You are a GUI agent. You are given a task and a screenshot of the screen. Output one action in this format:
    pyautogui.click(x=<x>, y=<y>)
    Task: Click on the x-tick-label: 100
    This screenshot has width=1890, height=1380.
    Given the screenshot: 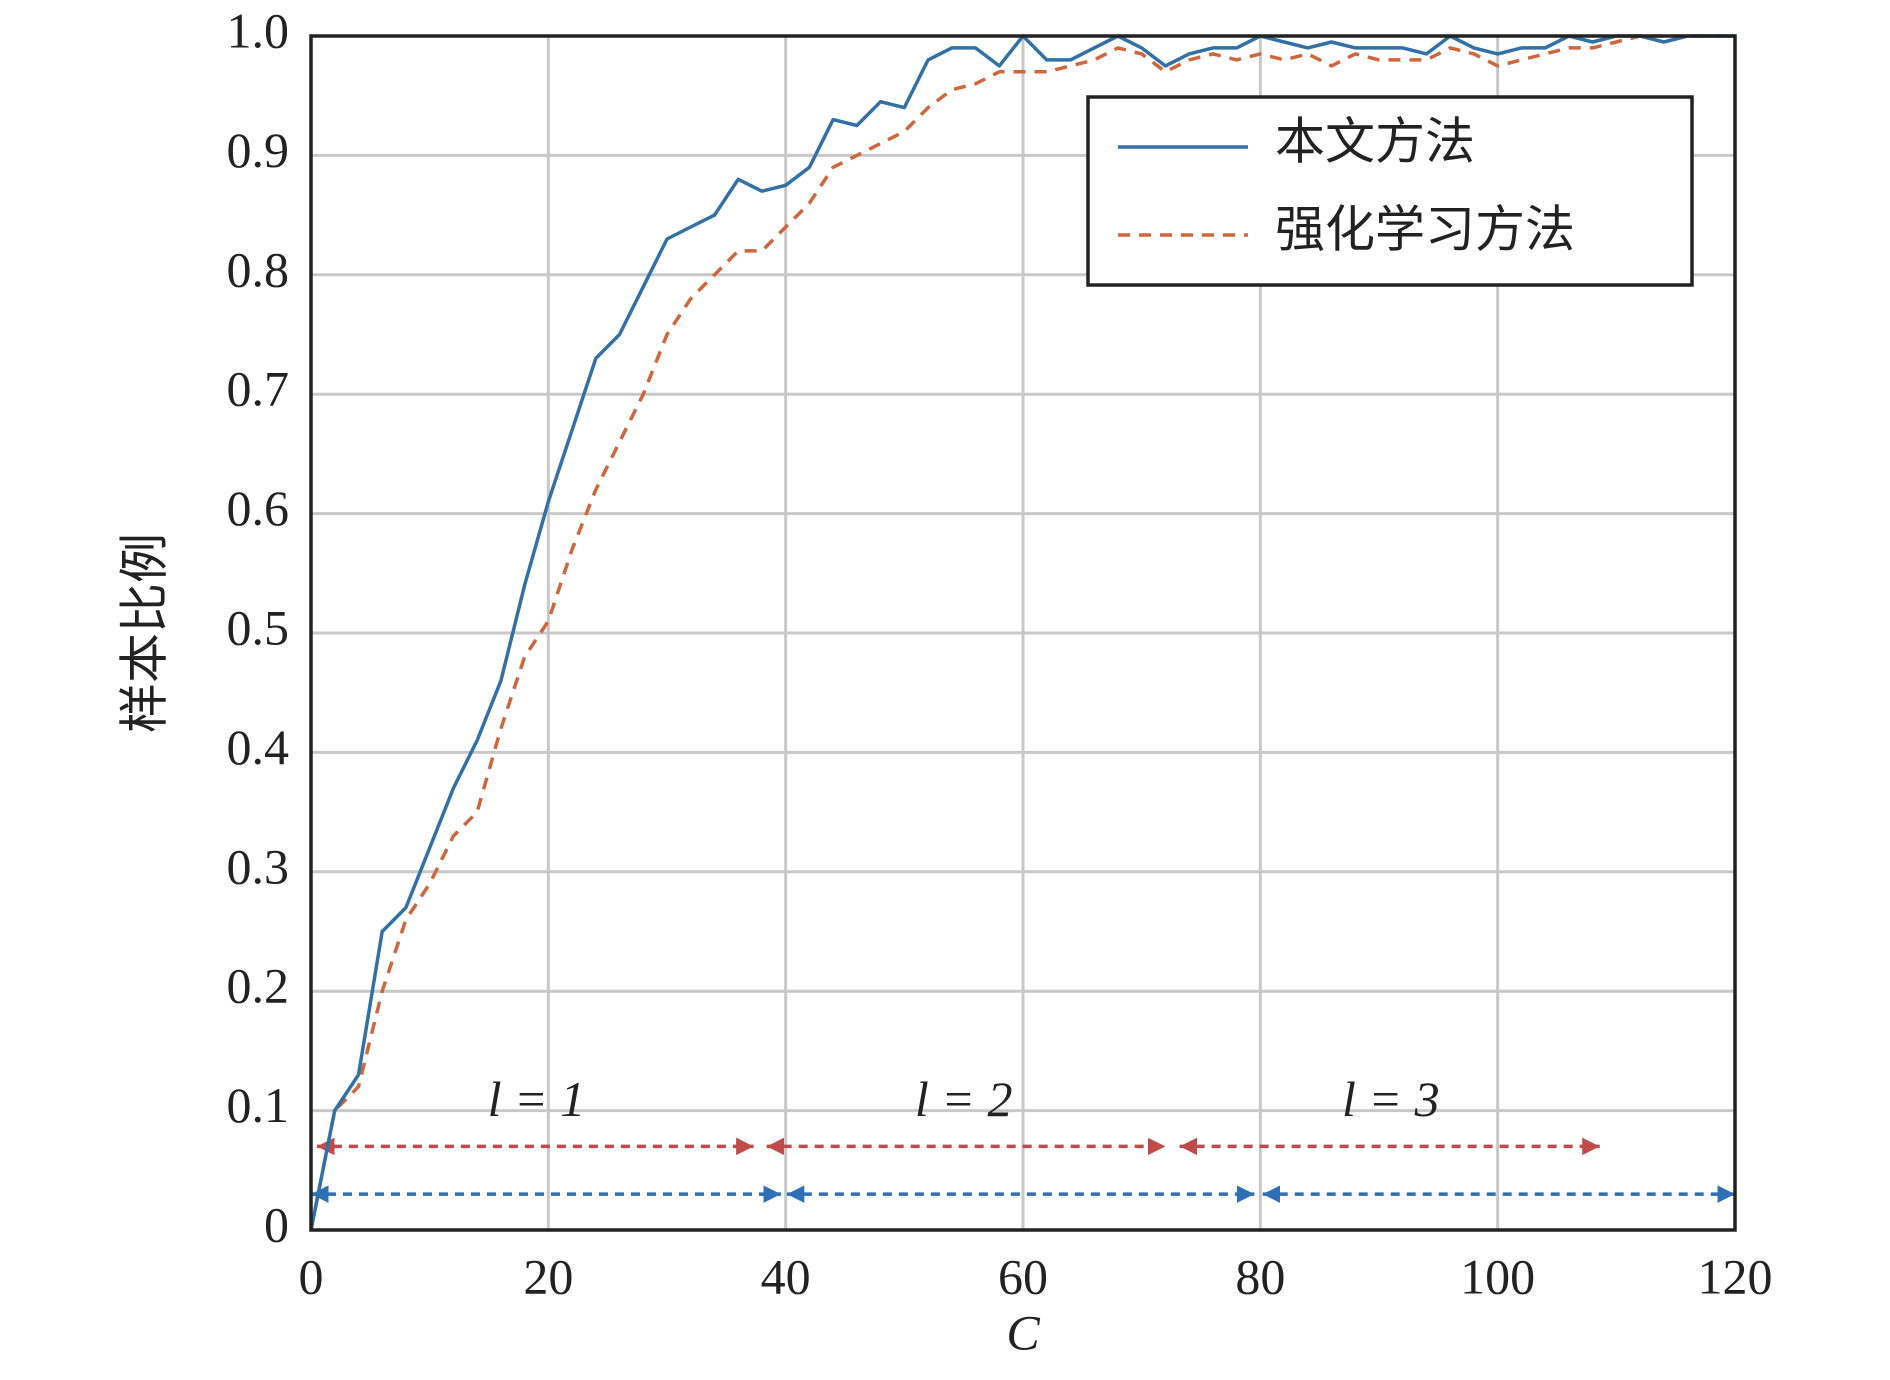 What is the action you would take?
    pyautogui.click(x=1497, y=1276)
    